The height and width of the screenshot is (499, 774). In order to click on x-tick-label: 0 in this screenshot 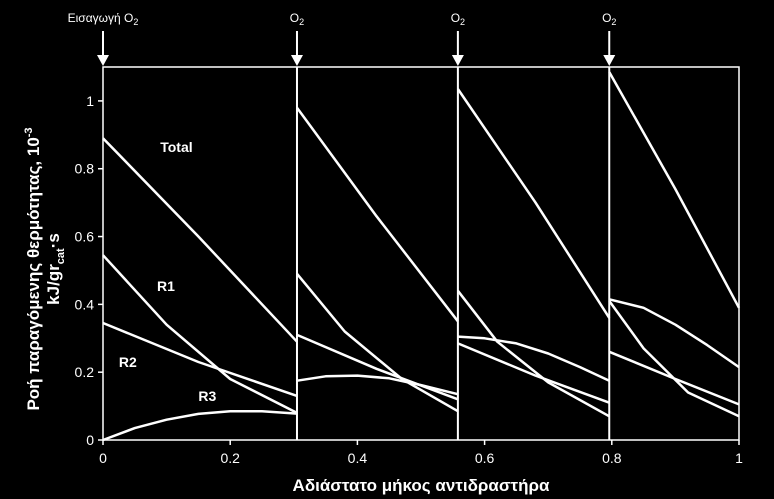, I will do `click(103, 458)`.